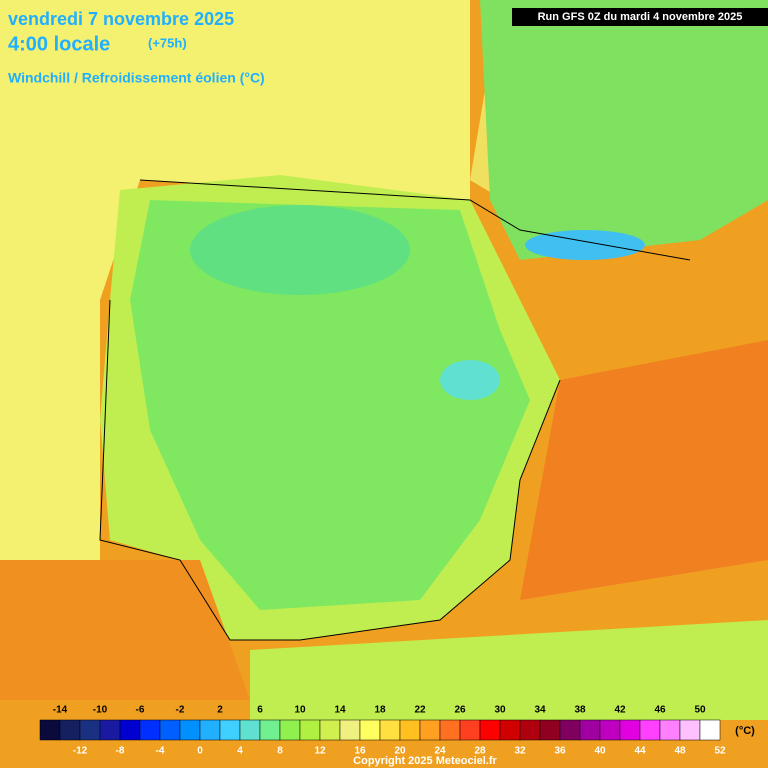 The width and height of the screenshot is (768, 768). What do you see at coordinates (509, 670) in the screenshot?
I see `africa-zone` at bounding box center [509, 670].